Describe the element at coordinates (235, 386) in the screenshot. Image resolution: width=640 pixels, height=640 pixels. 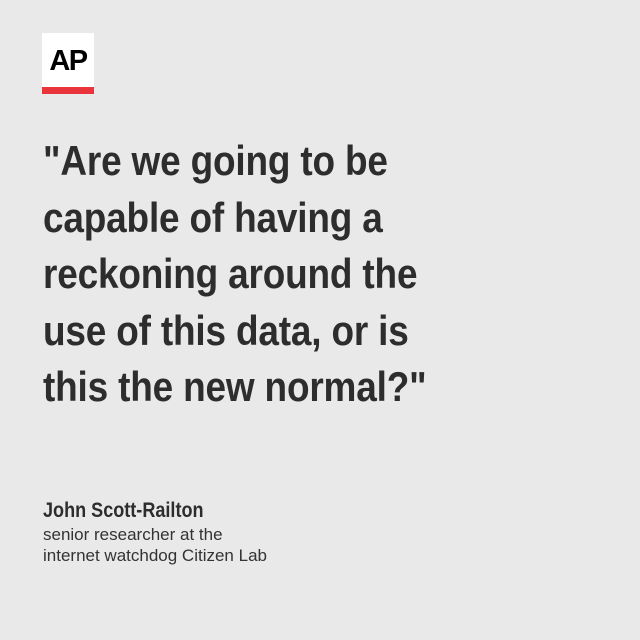
I see `quote-line: this the new normal?"` at that location.